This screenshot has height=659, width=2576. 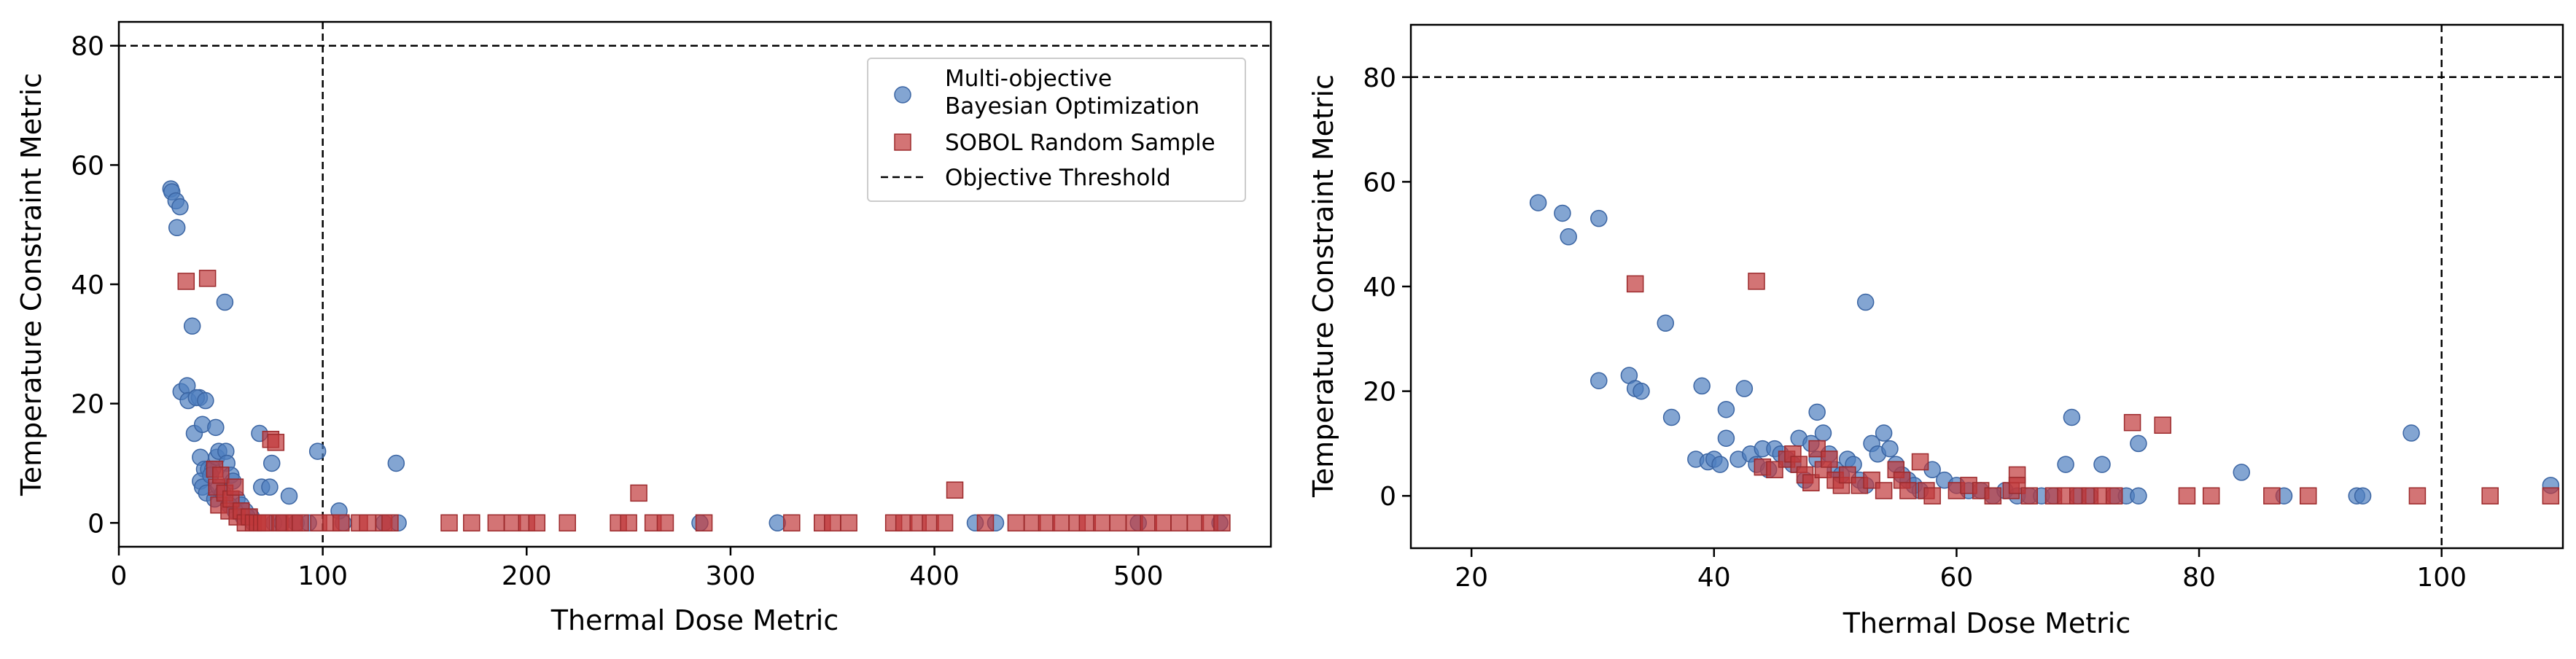 I want to click on left-y-tick-label: 0, so click(x=95, y=524).